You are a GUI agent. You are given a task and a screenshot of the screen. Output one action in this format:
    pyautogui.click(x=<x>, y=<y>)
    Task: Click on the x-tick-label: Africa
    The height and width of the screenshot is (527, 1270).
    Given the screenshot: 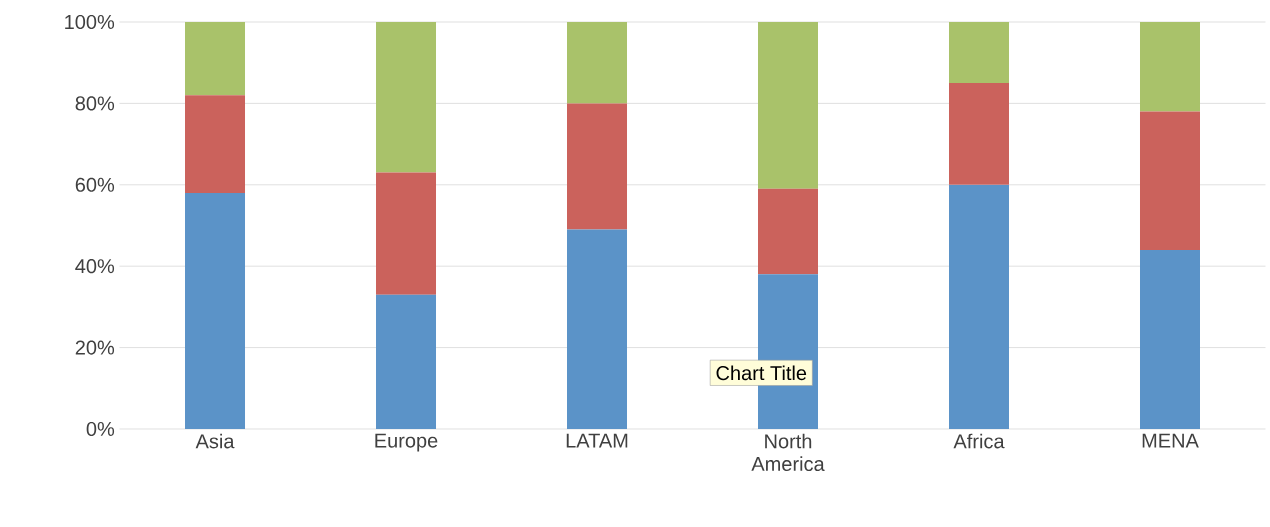 What is the action you would take?
    pyautogui.click(x=979, y=441)
    